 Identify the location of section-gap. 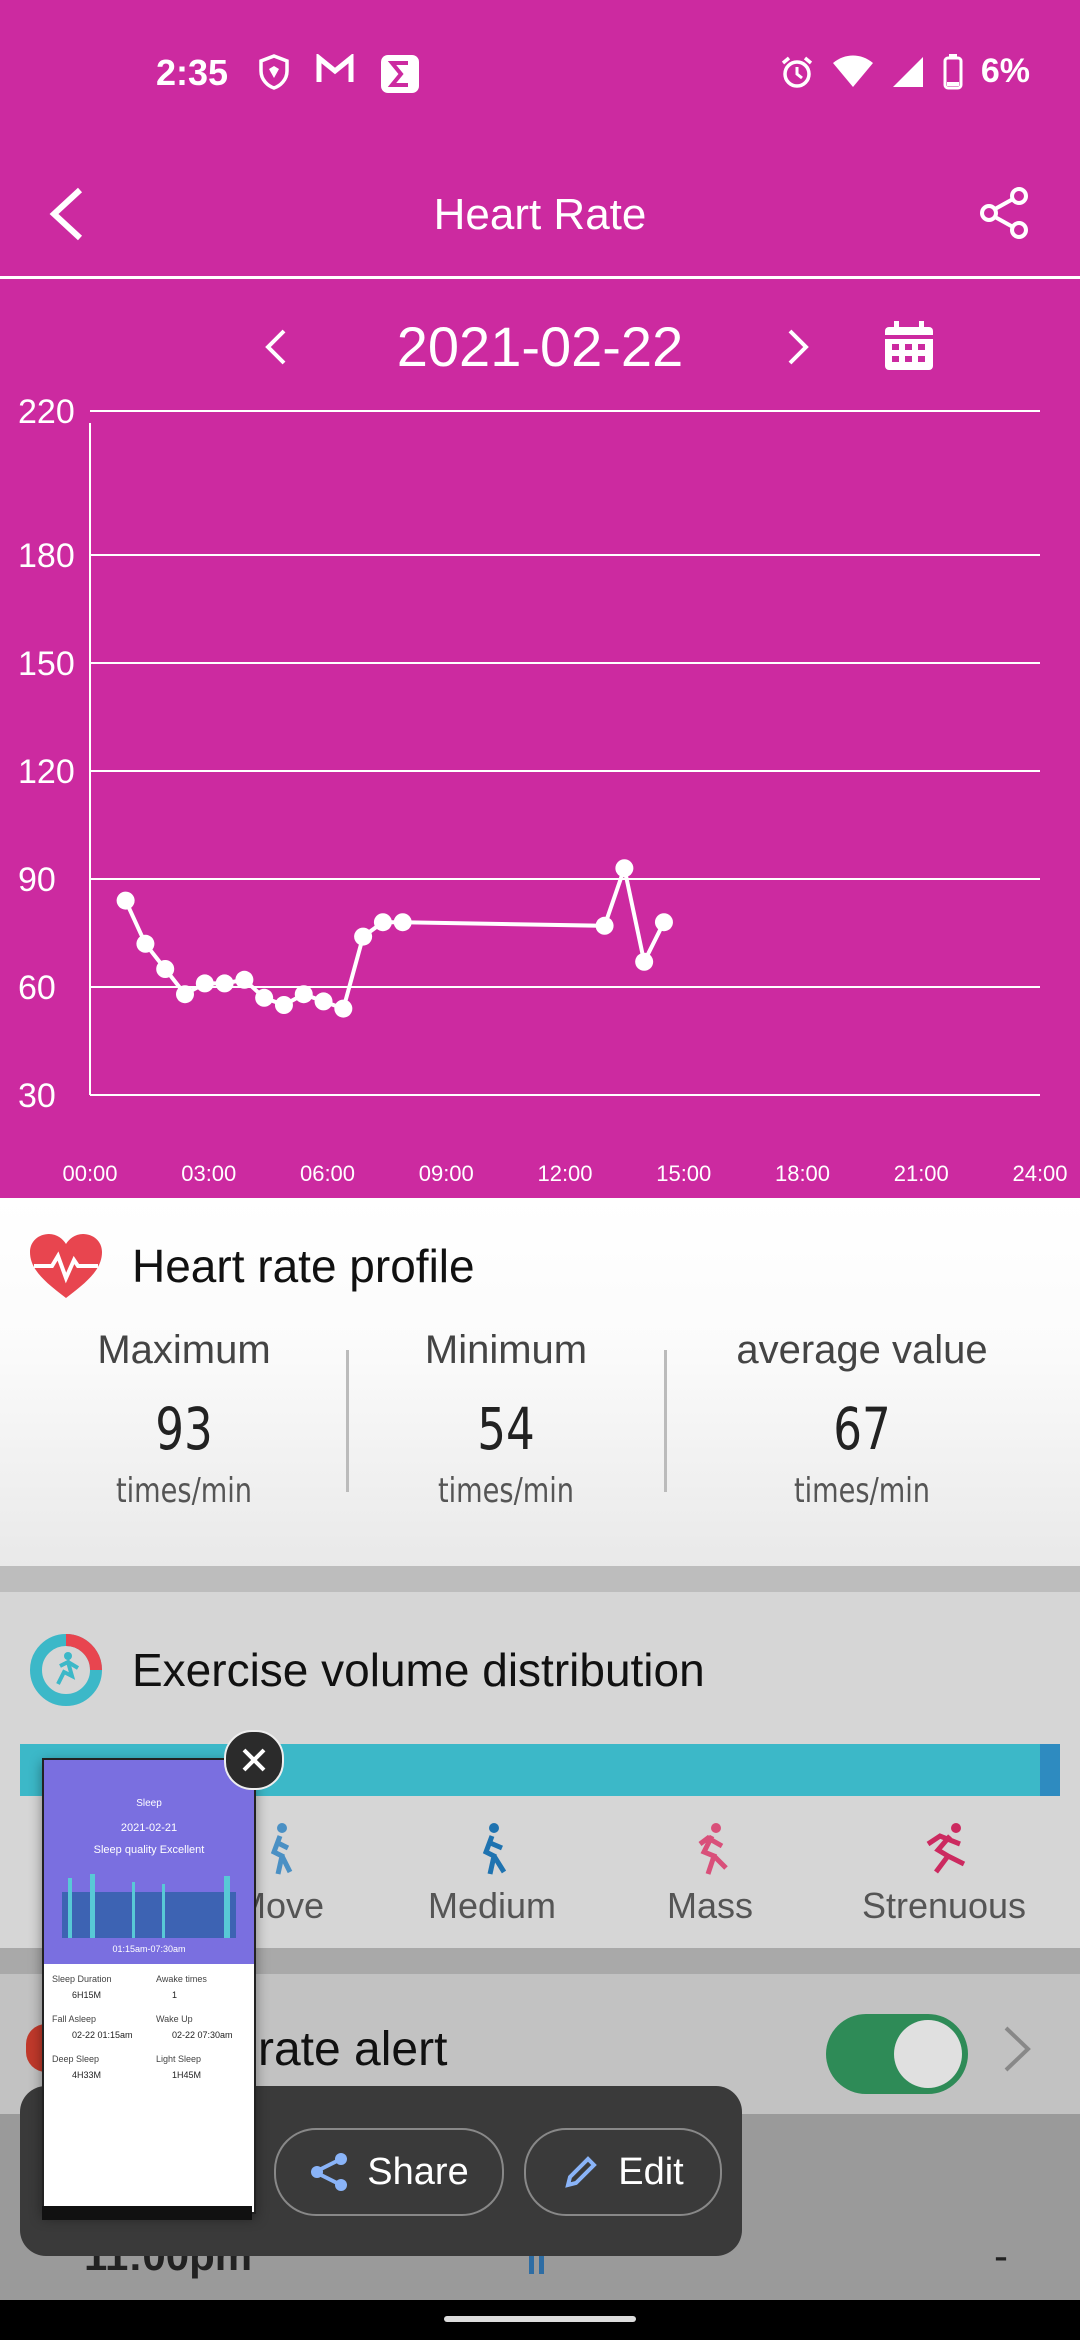
(540, 1579).